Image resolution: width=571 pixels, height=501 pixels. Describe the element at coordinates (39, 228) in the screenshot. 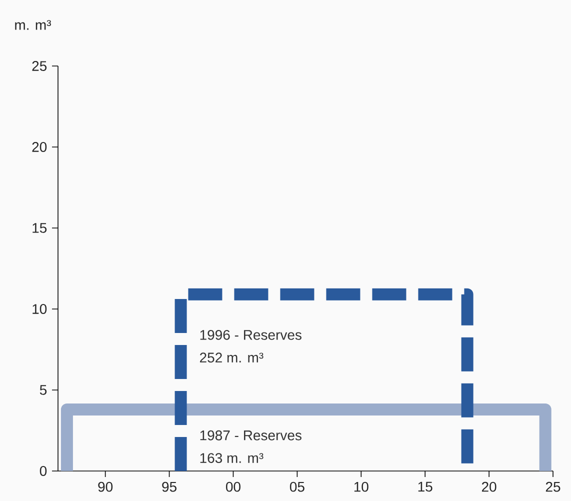

I see `y-tick-label: 15` at that location.